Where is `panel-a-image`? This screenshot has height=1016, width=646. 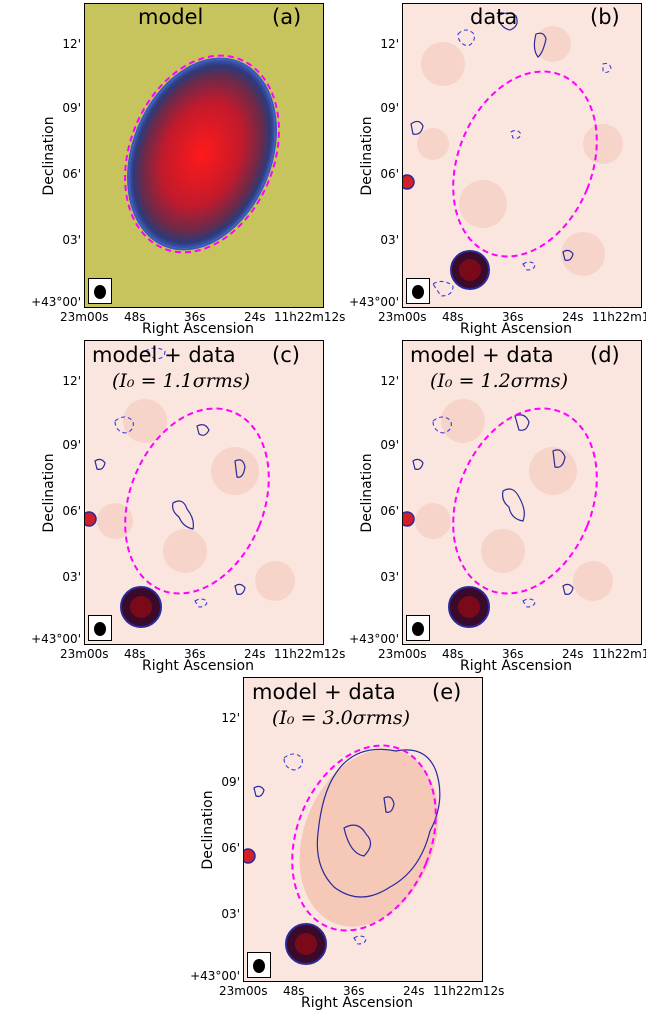 panel-a-image is located at coordinates (204, 155).